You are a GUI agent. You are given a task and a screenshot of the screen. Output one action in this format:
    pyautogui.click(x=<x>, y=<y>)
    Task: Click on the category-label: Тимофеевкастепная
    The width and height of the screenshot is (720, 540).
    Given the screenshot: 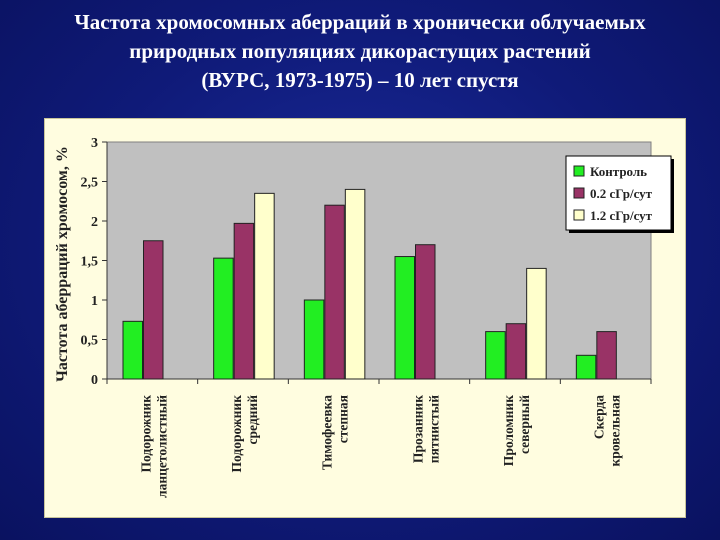 What is the action you would take?
    pyautogui.click(x=335, y=432)
    